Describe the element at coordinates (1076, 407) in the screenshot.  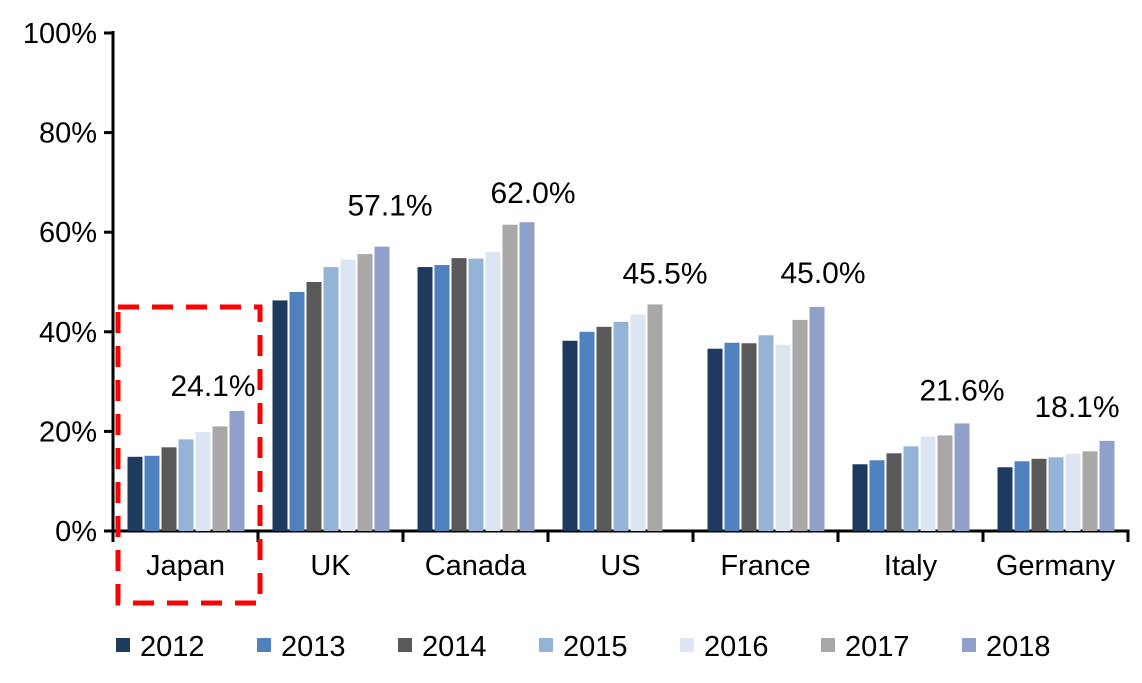
I see `data-label-germany: 18.1%` at that location.